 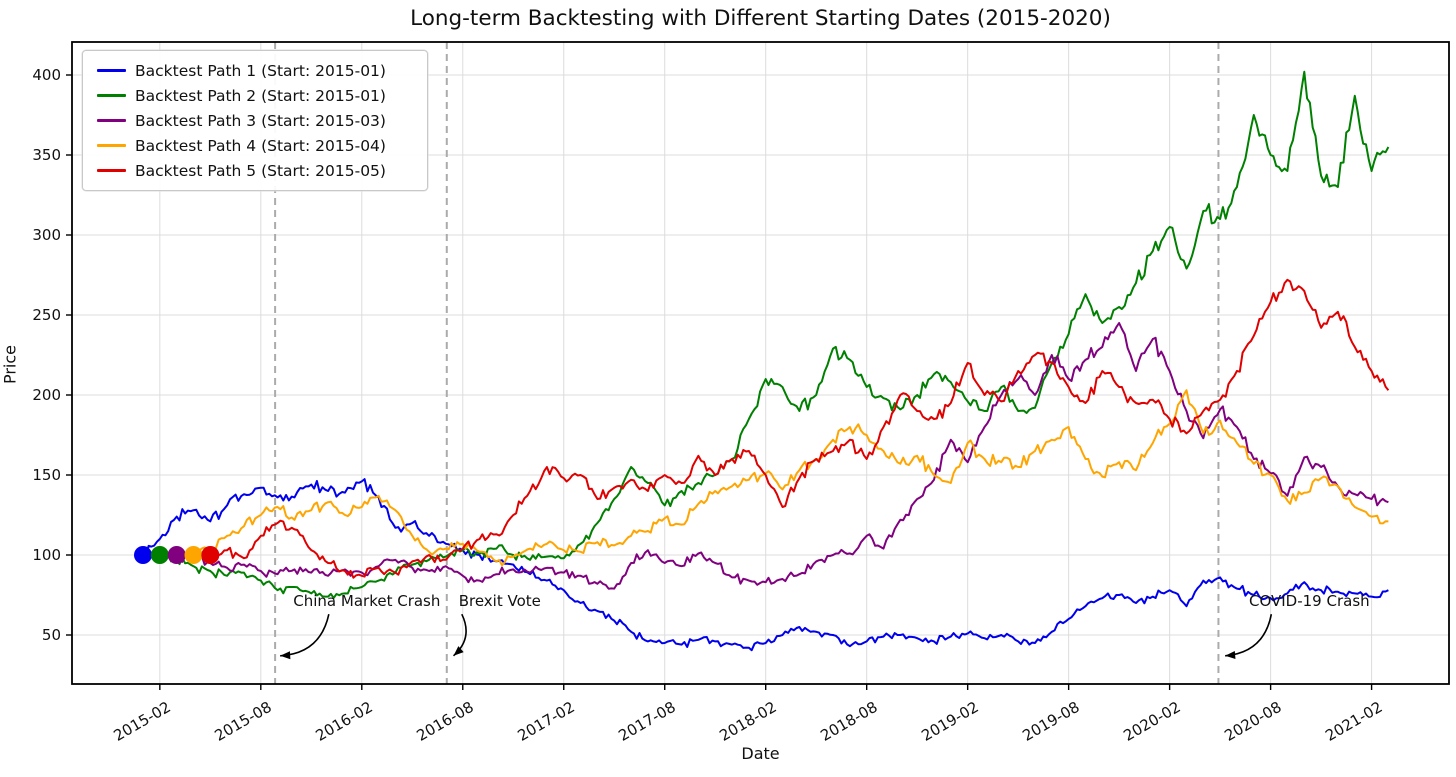 I want to click on legend-item: Backtest Path 2 (Start: 2015-01), so click(x=254, y=95).